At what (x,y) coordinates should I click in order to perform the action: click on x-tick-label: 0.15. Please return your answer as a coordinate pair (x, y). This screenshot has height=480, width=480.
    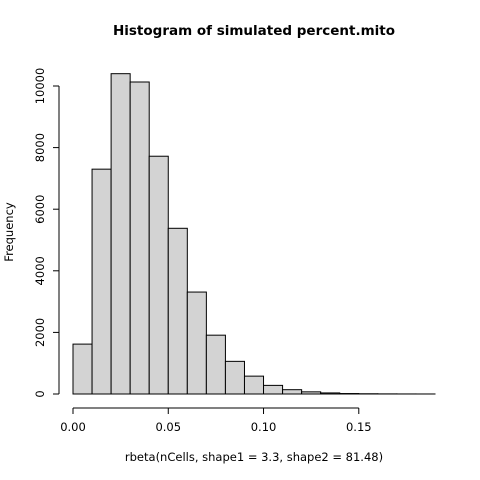
    Looking at the image, I should click on (359, 427).